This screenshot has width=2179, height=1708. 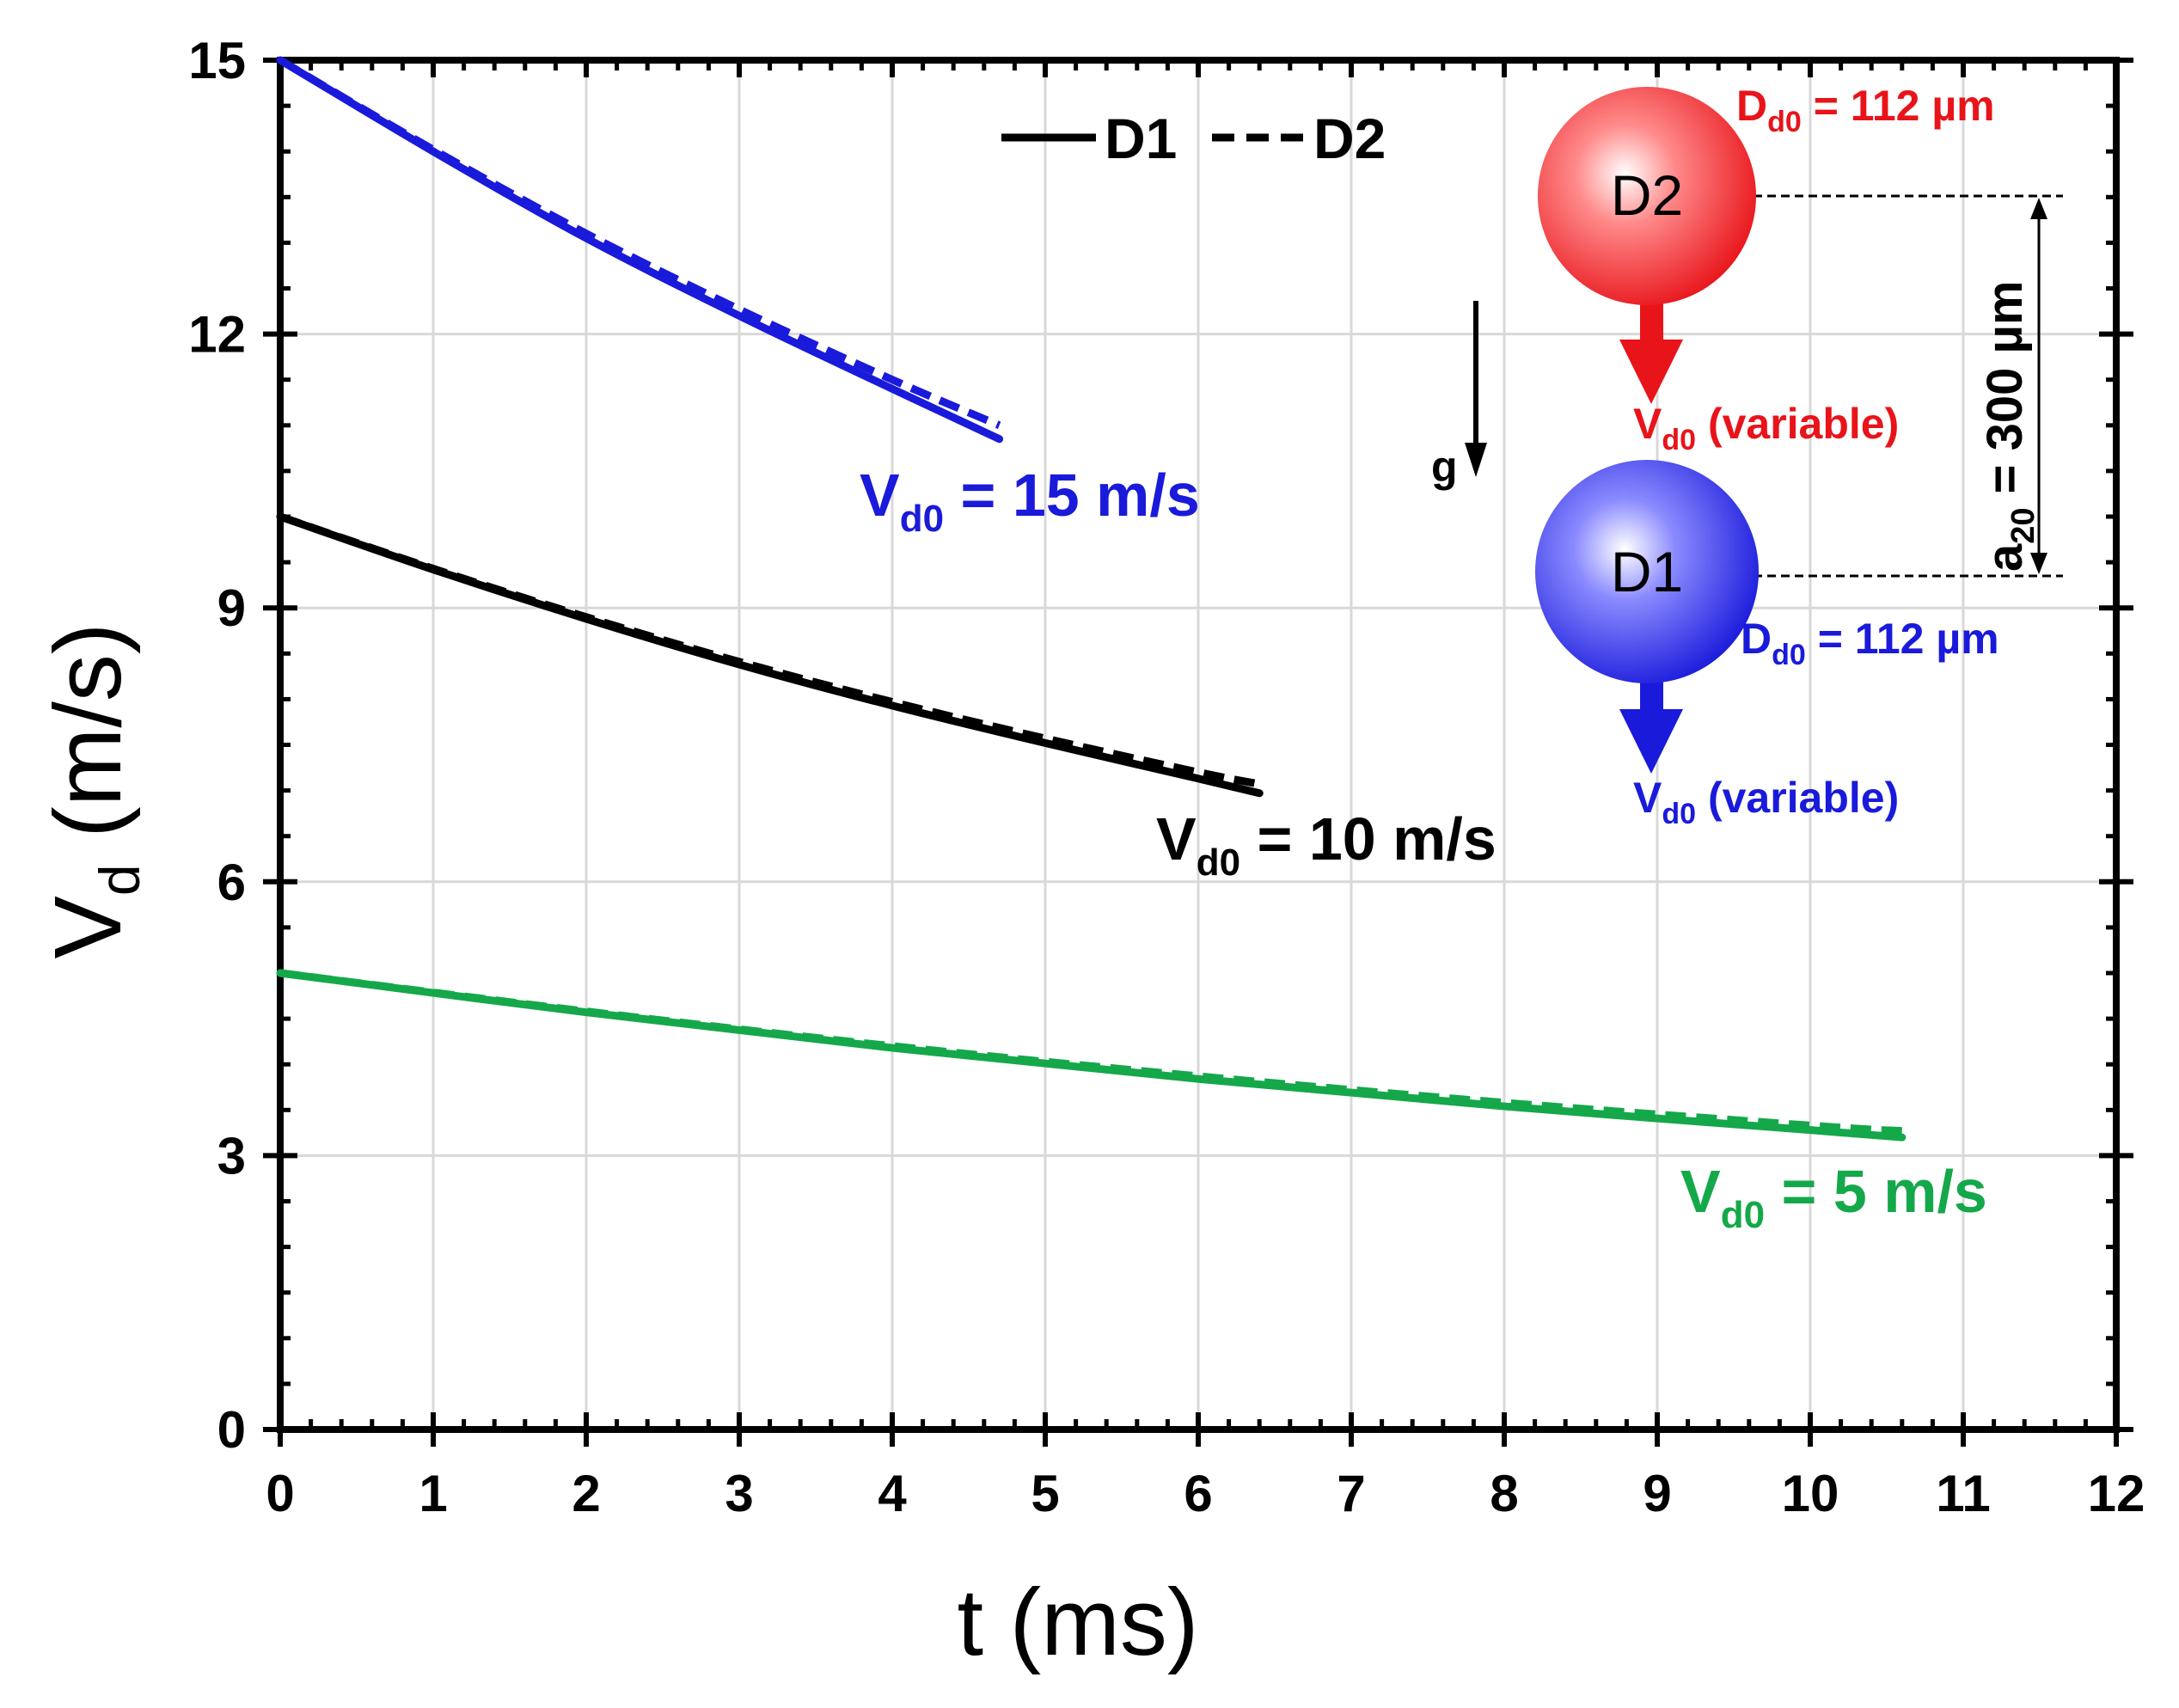 What do you see at coordinates (1476, 460) in the screenshot?
I see `gravity-arrow-head` at bounding box center [1476, 460].